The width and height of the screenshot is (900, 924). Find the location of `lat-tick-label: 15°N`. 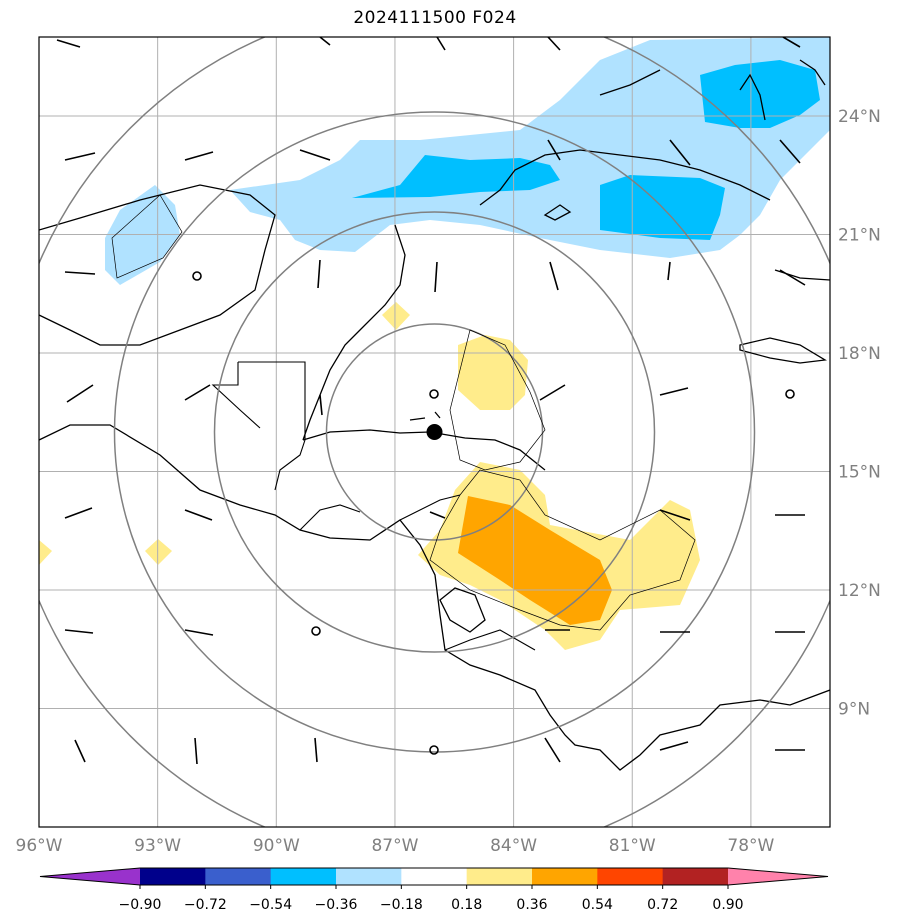

lat-tick-label: 15°N is located at coordinates (859, 473).